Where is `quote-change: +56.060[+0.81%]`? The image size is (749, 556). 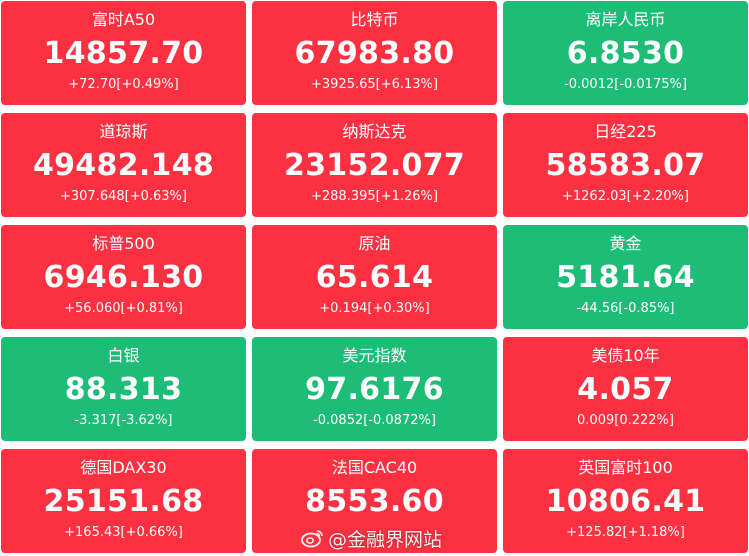
quote-change: +56.060[+0.81%] is located at coordinates (123, 308).